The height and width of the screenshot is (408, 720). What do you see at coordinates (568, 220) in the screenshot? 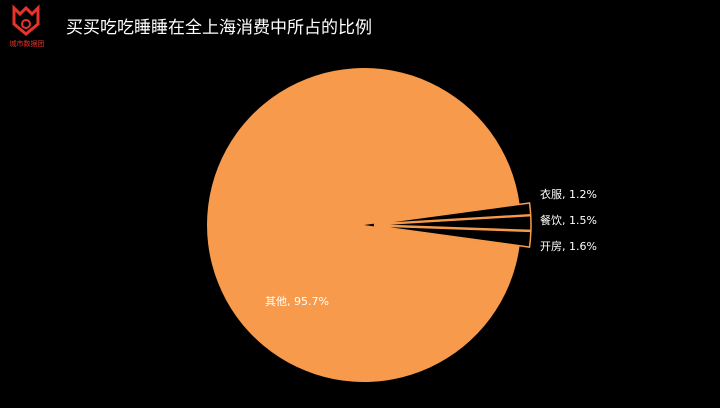
I see `slice-label: 餐饮, 1.5%` at bounding box center [568, 220].